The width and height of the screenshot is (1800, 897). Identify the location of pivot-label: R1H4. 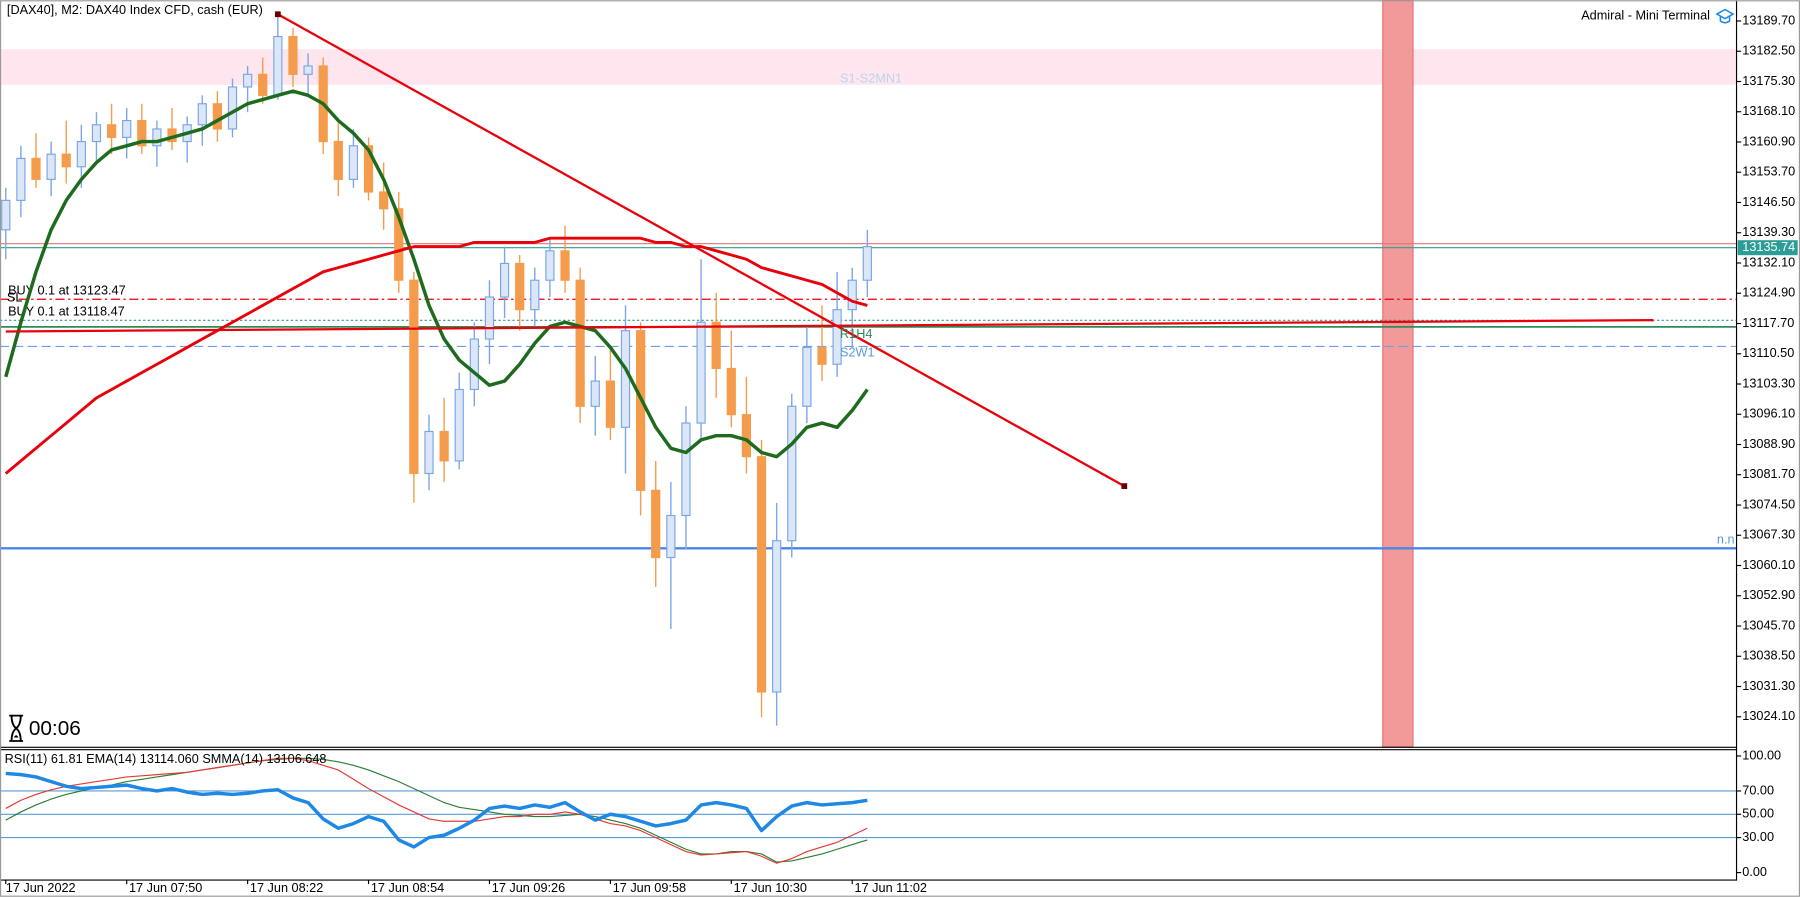
(856, 334).